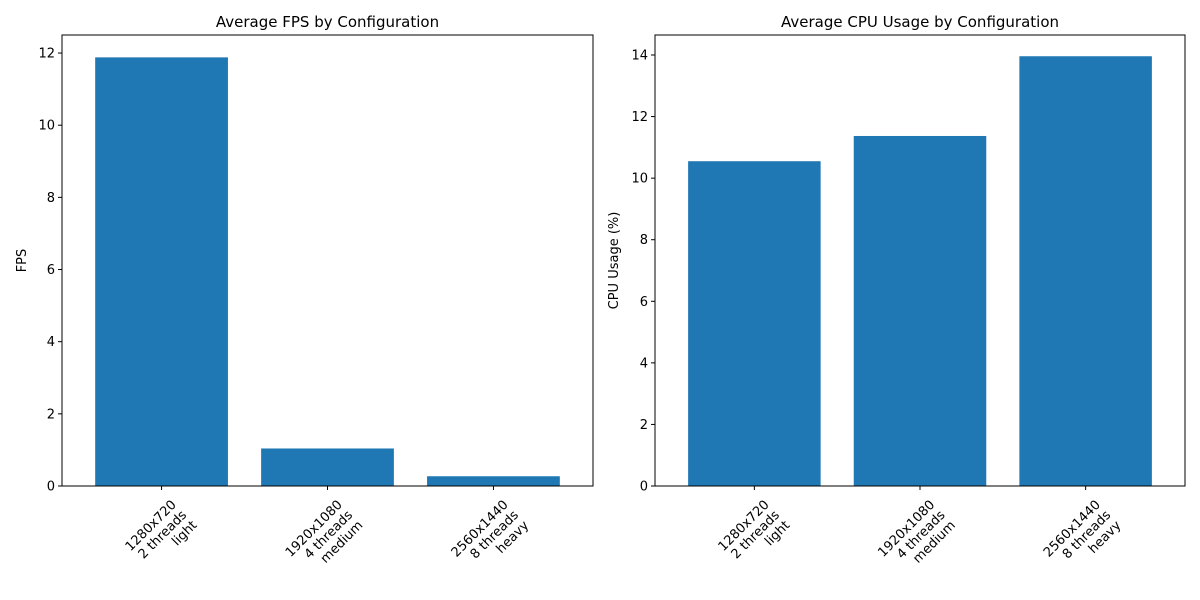 This screenshot has height=600, width=1200. I want to click on fps-y-axis-label: FPS, so click(22, 261).